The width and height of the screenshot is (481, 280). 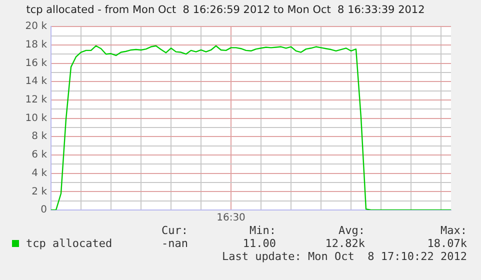 What do you see at coordinates (43, 210) in the screenshot?
I see `y-tick-label: 0` at bounding box center [43, 210].